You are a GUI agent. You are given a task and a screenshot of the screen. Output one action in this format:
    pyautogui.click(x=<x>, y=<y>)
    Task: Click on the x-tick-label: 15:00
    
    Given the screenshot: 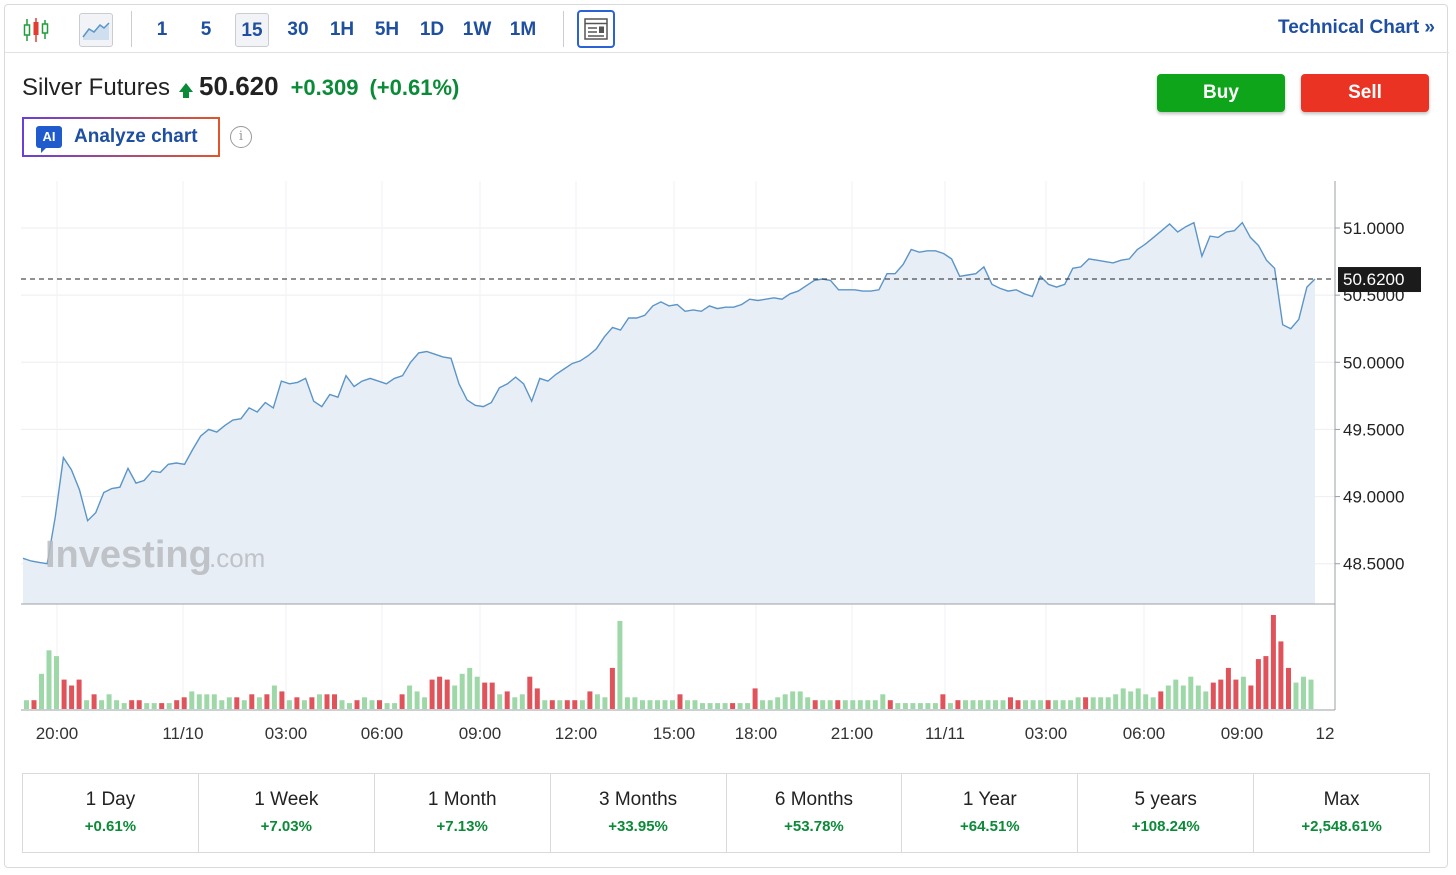 What is the action you would take?
    pyautogui.click(x=674, y=733)
    